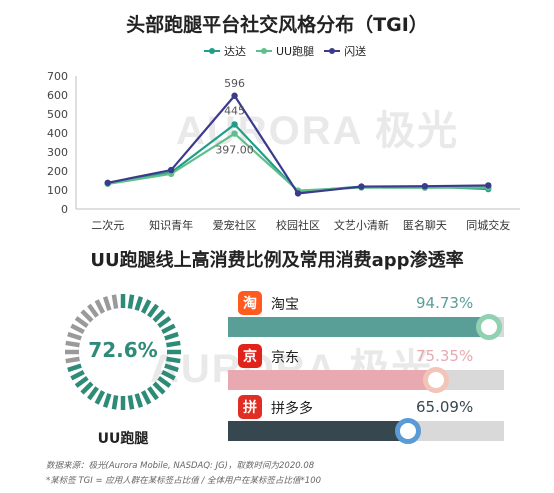 Image resolution: width=554 pixels, height=493 pixels. I want to click on x-tick-label: 文艺小清新, so click(361, 225).